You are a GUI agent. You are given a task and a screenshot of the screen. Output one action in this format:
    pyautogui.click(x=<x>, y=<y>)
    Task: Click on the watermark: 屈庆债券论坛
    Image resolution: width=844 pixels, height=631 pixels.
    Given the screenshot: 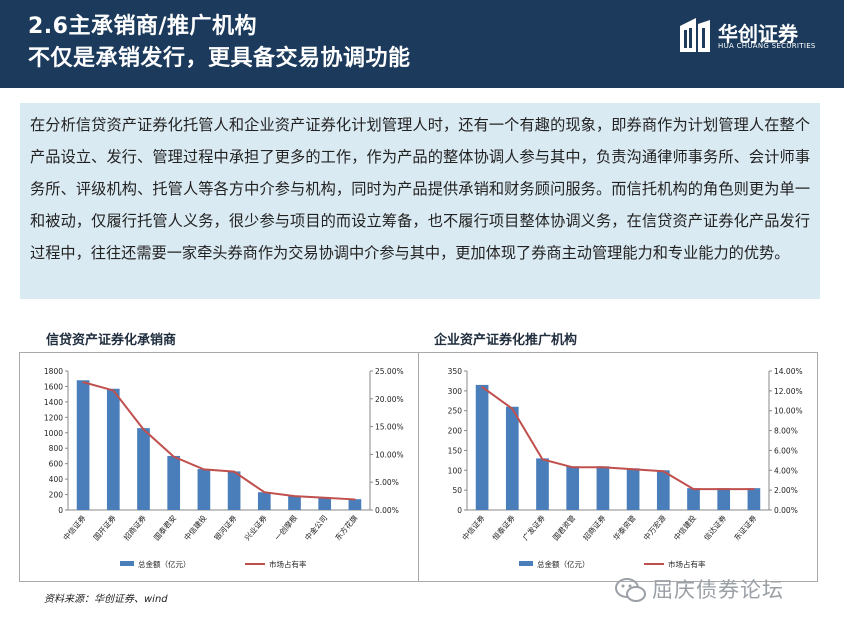 What is the action you would take?
    pyautogui.click(x=719, y=590)
    